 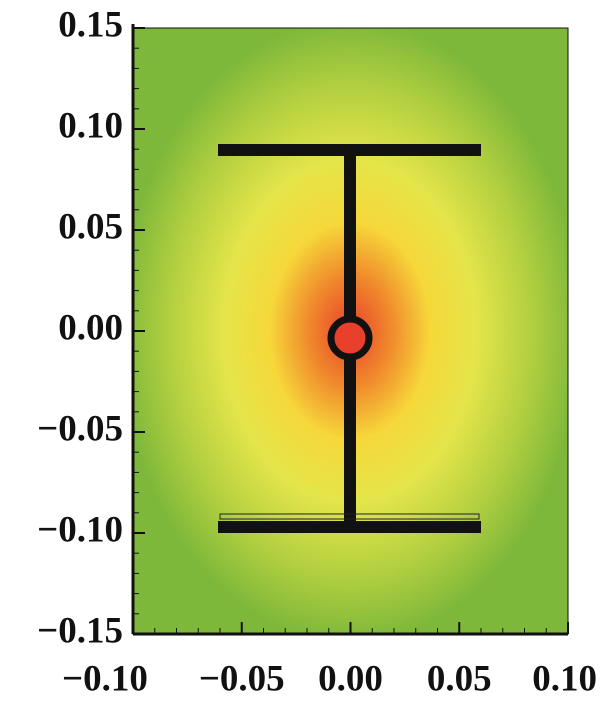 What do you see at coordinates (350, 678) in the screenshot?
I see `x-tick-label: 0.00` at bounding box center [350, 678].